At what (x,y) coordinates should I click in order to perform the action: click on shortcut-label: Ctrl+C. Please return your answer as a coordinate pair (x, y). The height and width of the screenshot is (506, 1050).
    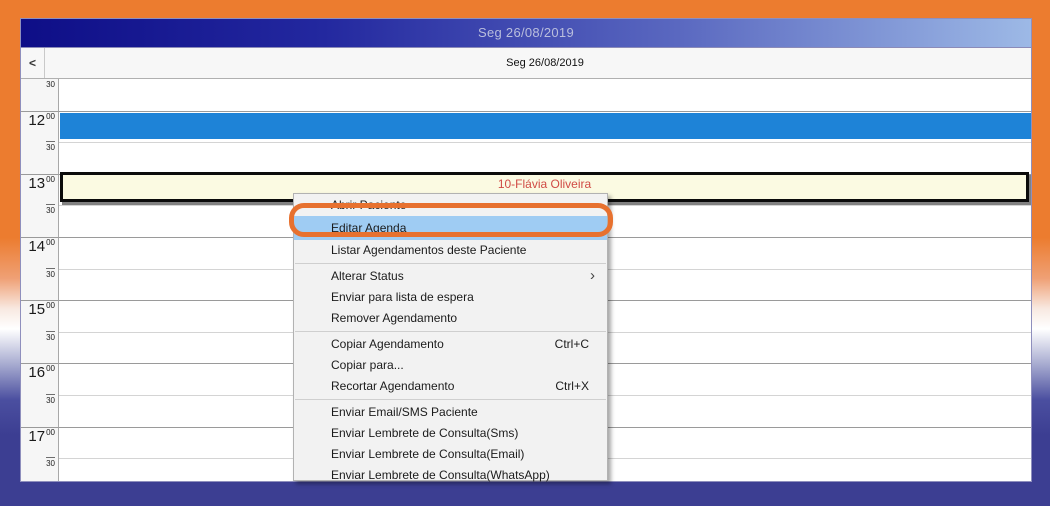
    Looking at the image, I should click on (571, 344).